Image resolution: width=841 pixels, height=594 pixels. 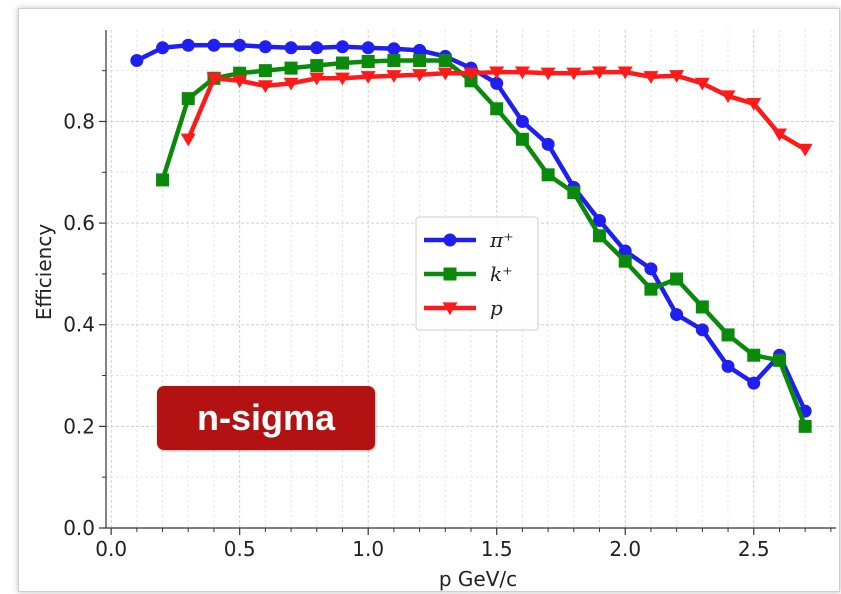 What do you see at coordinates (79, 223) in the screenshot?
I see `y-tick-label: 0.6` at bounding box center [79, 223].